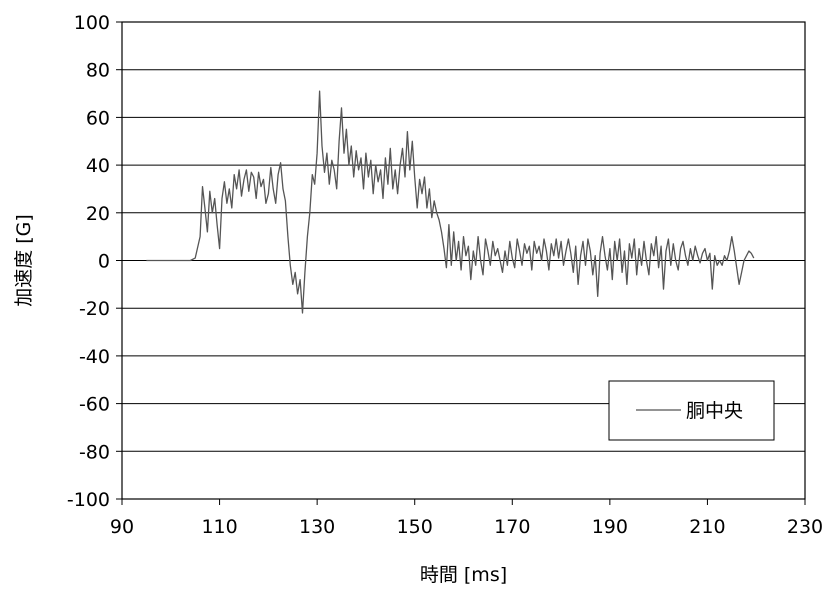 Image resolution: width=831 pixels, height=594 pixels. Describe the element at coordinates (94, 405) in the screenshot. I see `y-tick-label-8: -60` at that location.